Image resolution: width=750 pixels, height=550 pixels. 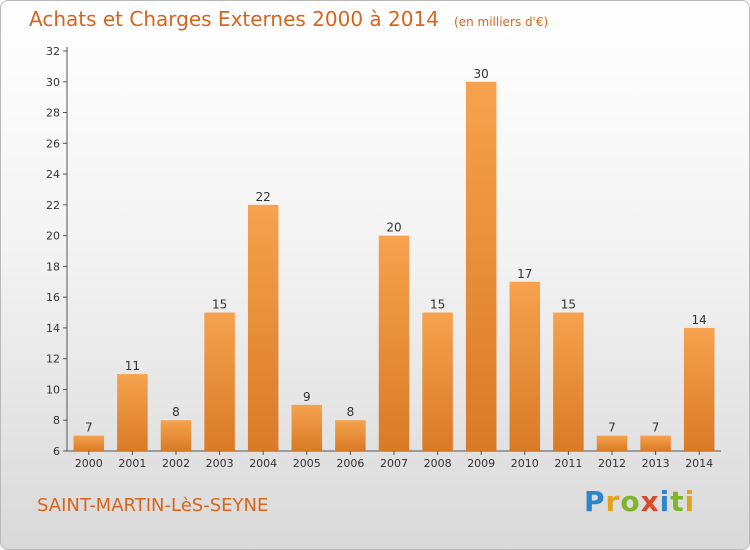 What do you see at coordinates (650, 501) in the screenshot?
I see `brand-letter: x` at bounding box center [650, 501].